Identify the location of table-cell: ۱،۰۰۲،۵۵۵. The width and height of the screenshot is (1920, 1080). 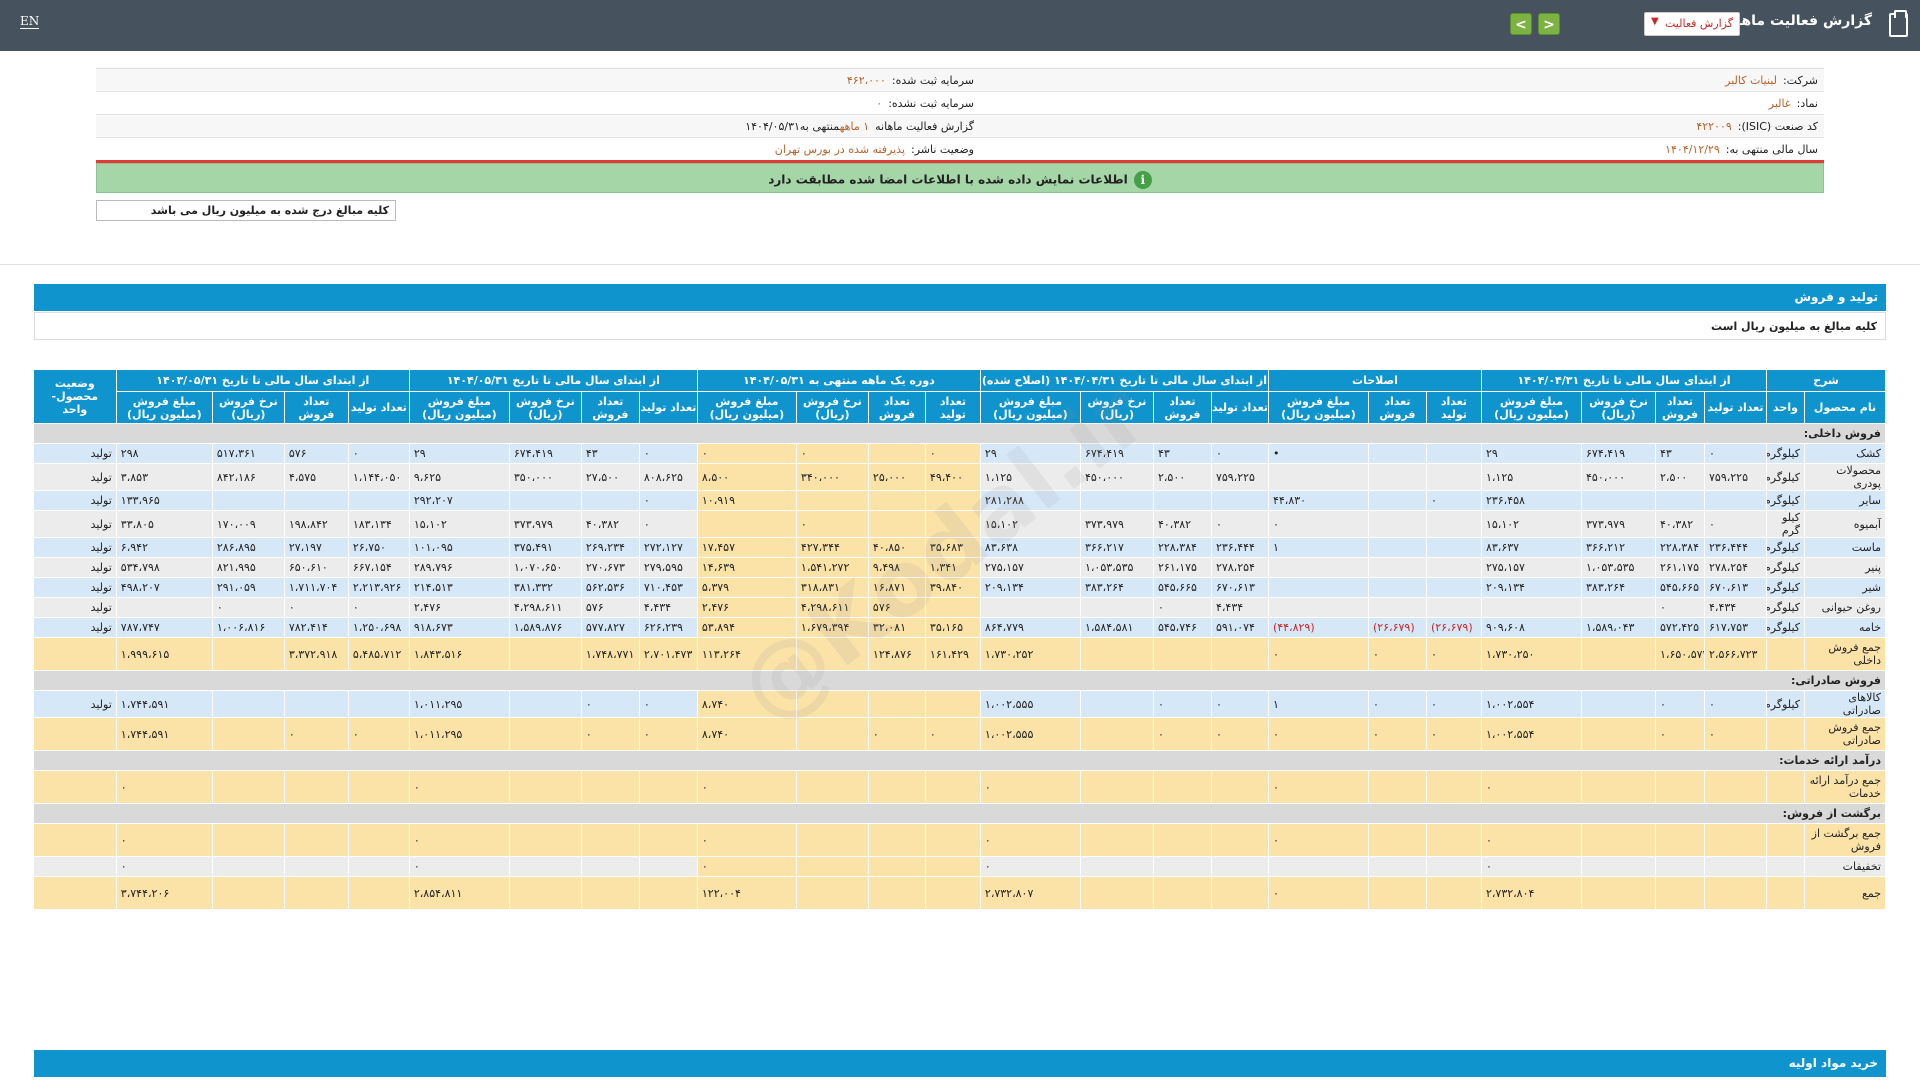
(1030, 704).